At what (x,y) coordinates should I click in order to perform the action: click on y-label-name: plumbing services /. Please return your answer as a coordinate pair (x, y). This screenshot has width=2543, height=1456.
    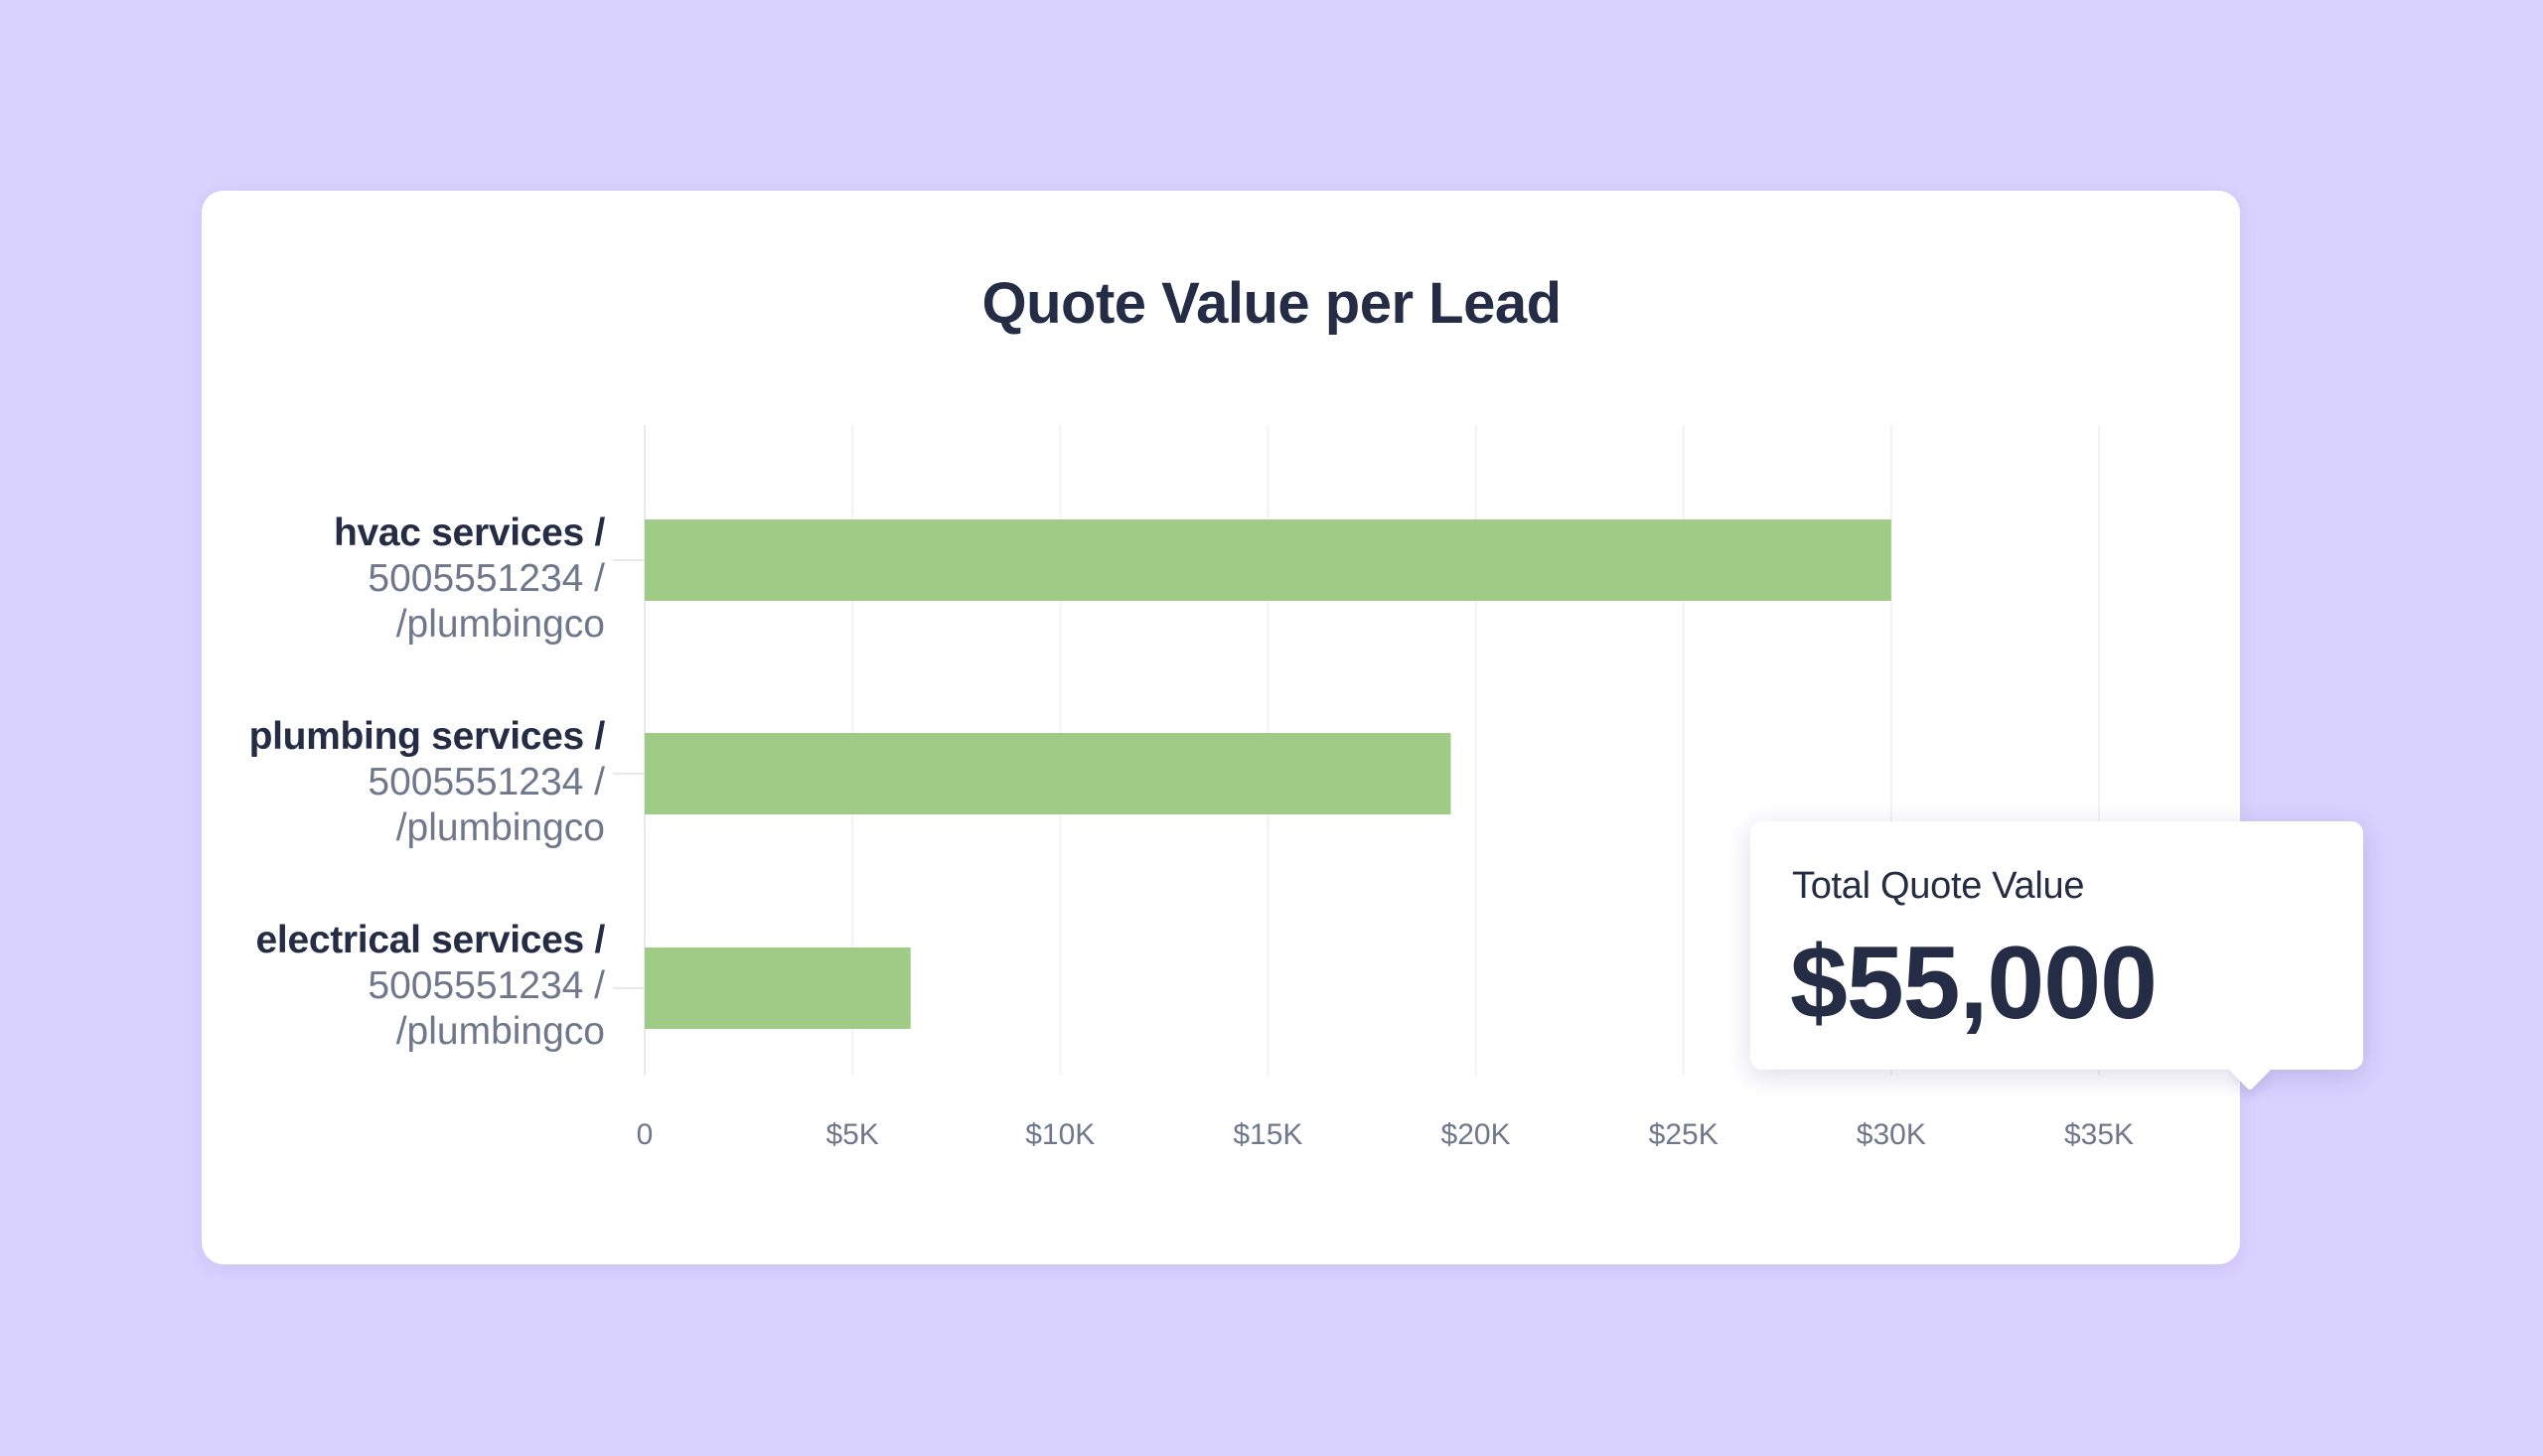
    Looking at the image, I should click on (427, 736).